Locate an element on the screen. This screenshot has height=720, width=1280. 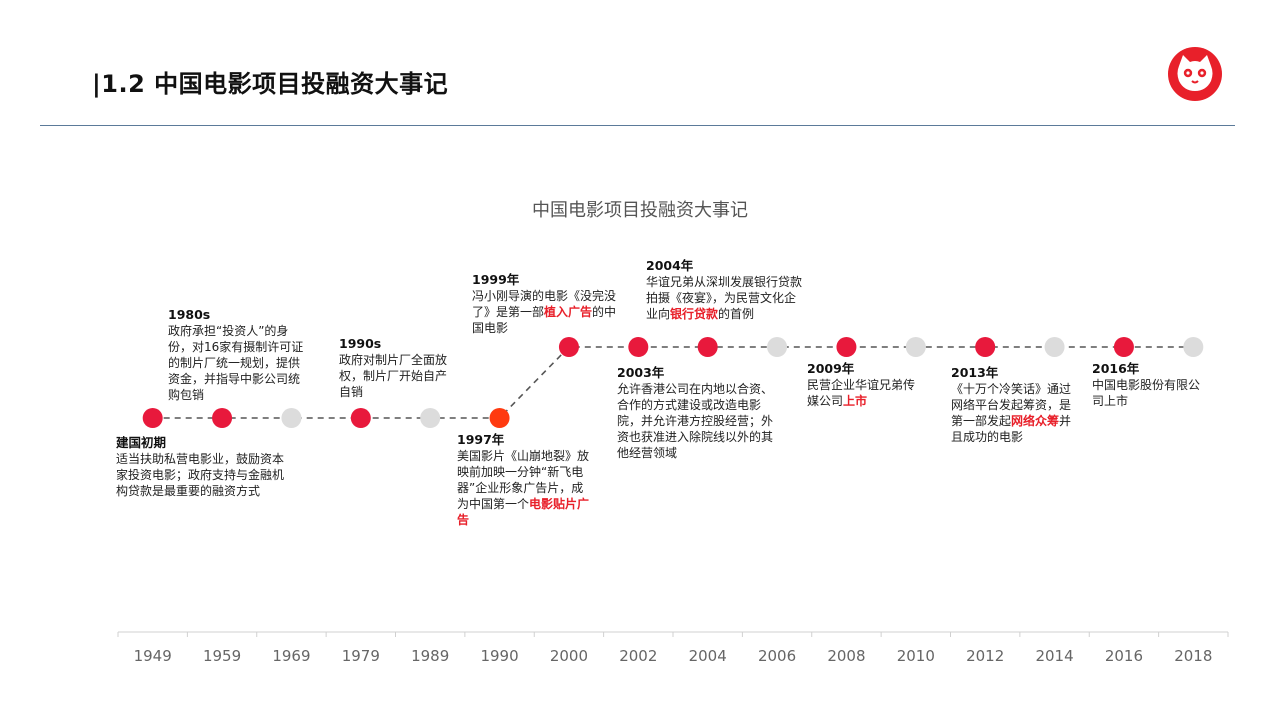
x-tick-label: 2000 is located at coordinates (569, 656).